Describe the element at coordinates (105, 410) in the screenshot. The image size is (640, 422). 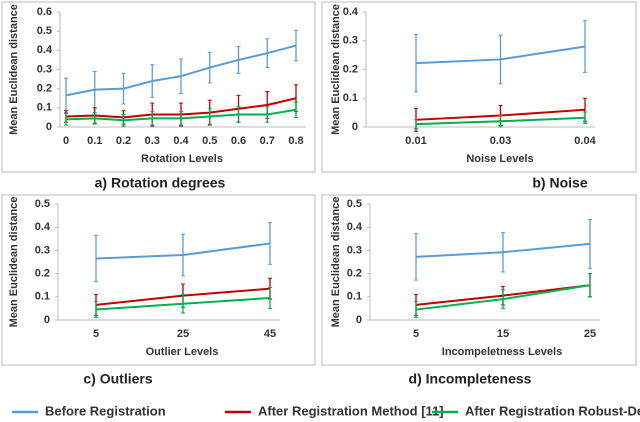
I see `legend-label: Before Registration` at that location.